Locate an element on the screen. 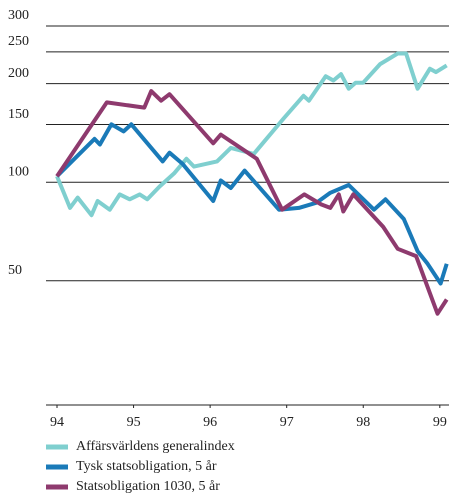 This screenshot has height=495, width=449. y-tick-label: 50 is located at coordinates (15, 270).